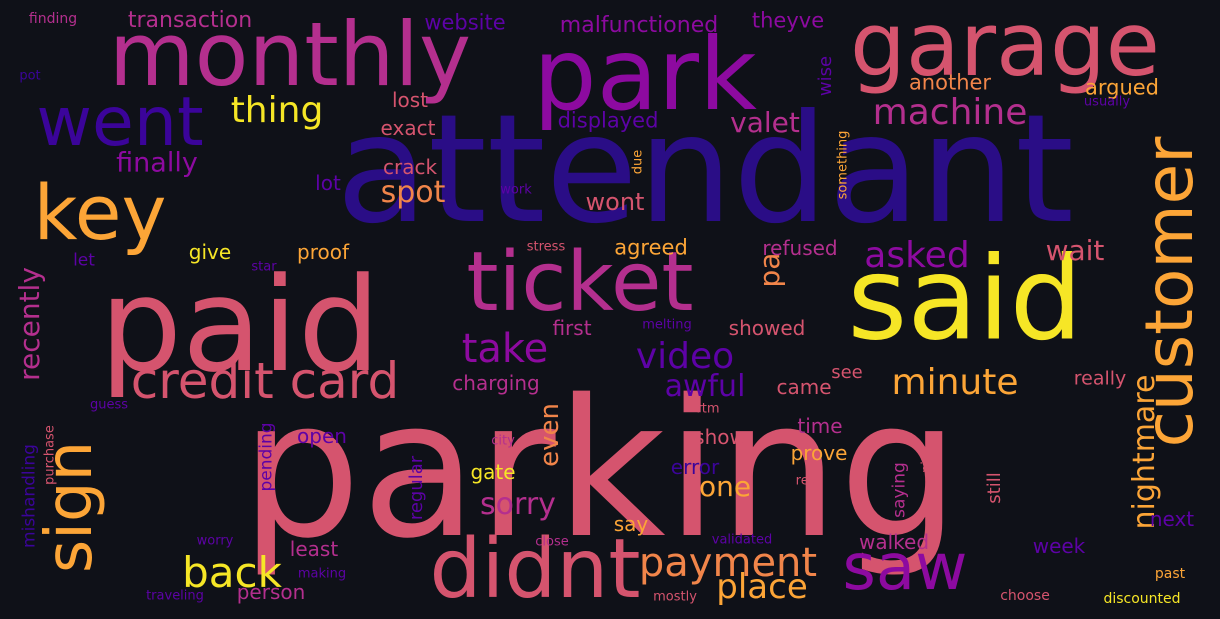 The image size is (1220, 619). Describe the element at coordinates (109, 405) in the screenshot. I see `word-guess: guess` at that location.